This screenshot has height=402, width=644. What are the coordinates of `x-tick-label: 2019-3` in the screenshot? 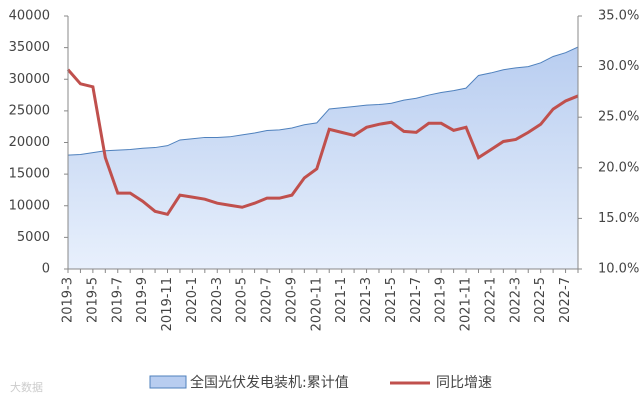 It's located at (68, 300).